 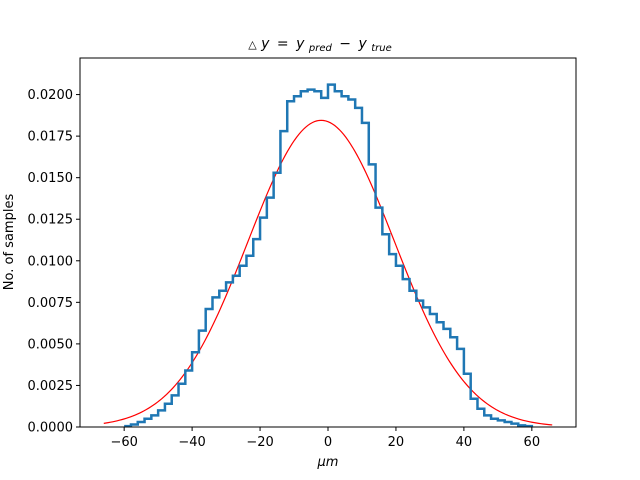 What do you see at coordinates (51, 344) in the screenshot?
I see `y-tick-label: 0.0050` at bounding box center [51, 344].